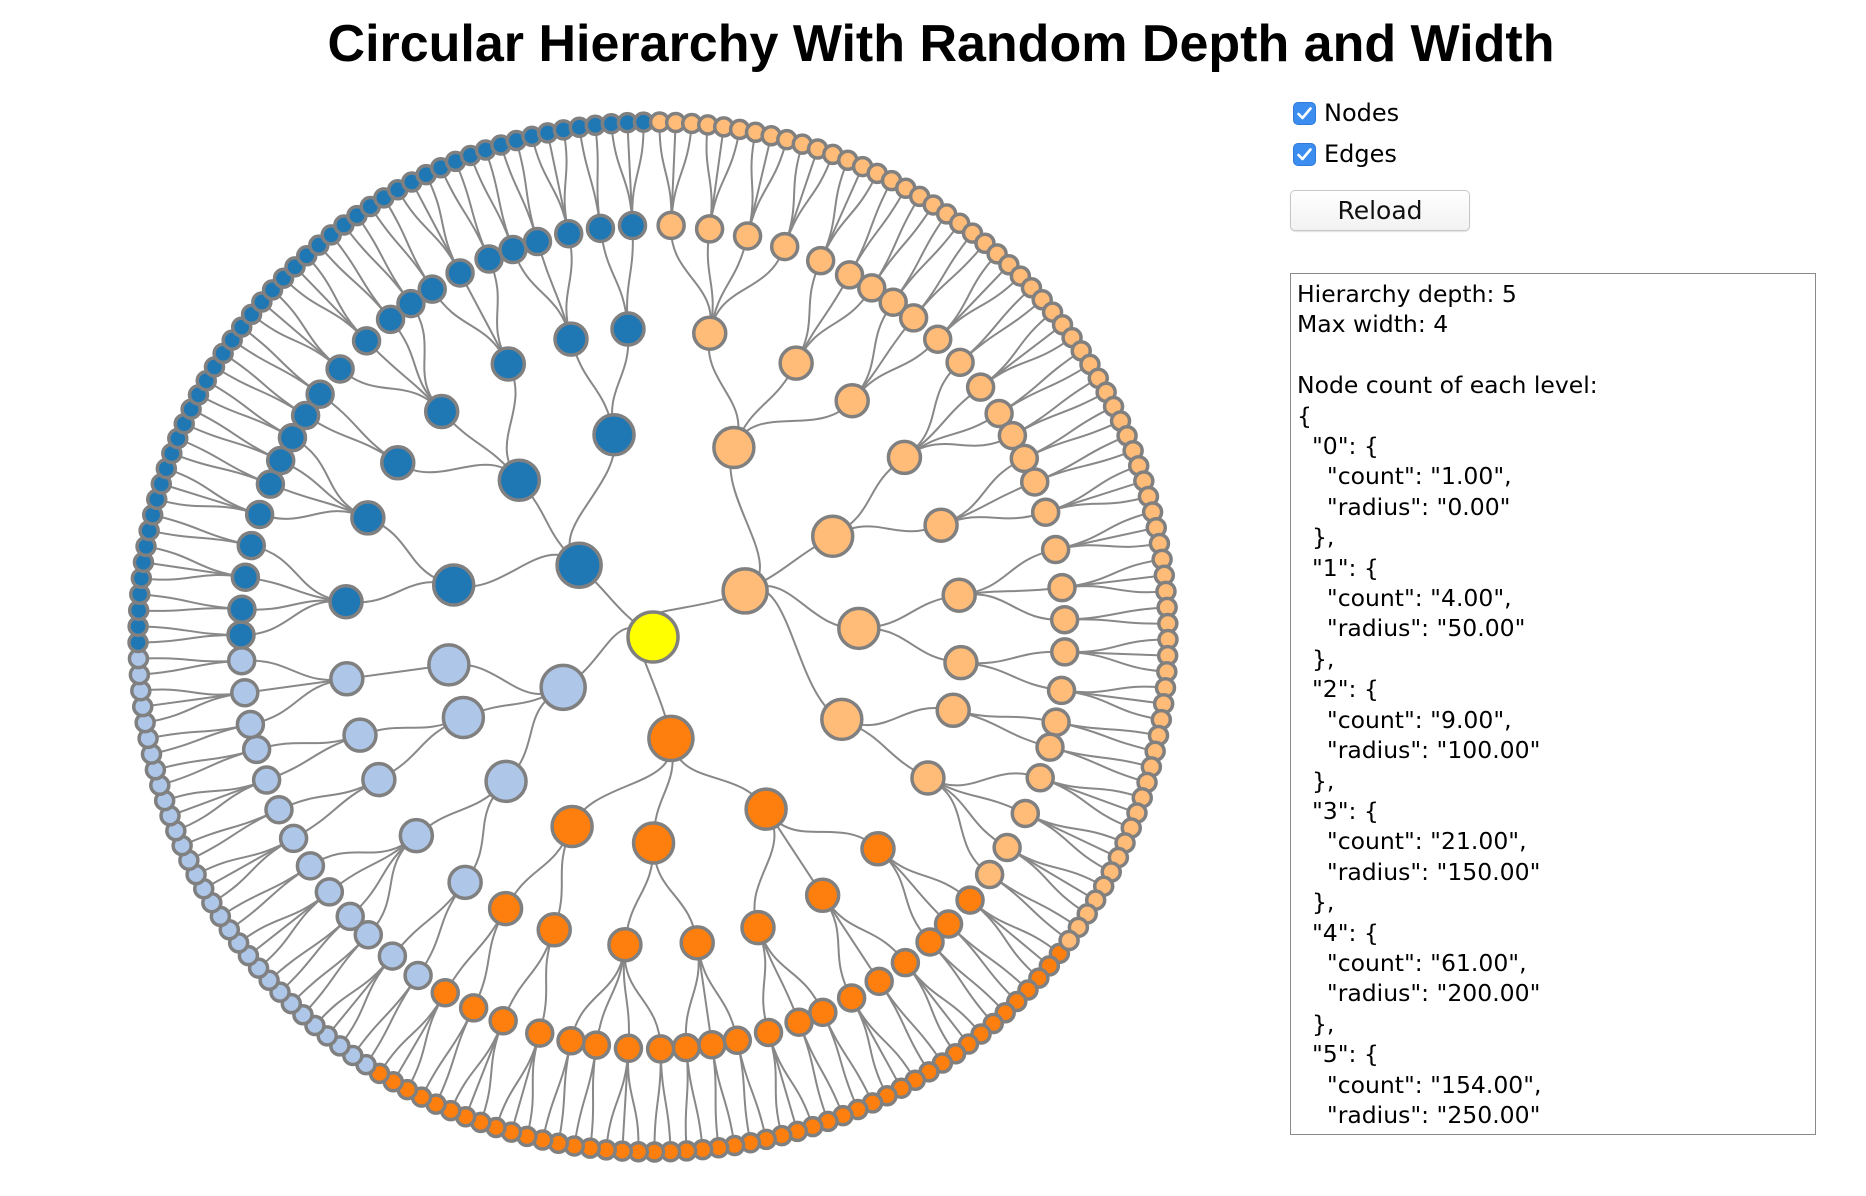 Image resolution: width=1866 pixels, height=1196 pixels. I want to click on root-node, so click(653, 637).